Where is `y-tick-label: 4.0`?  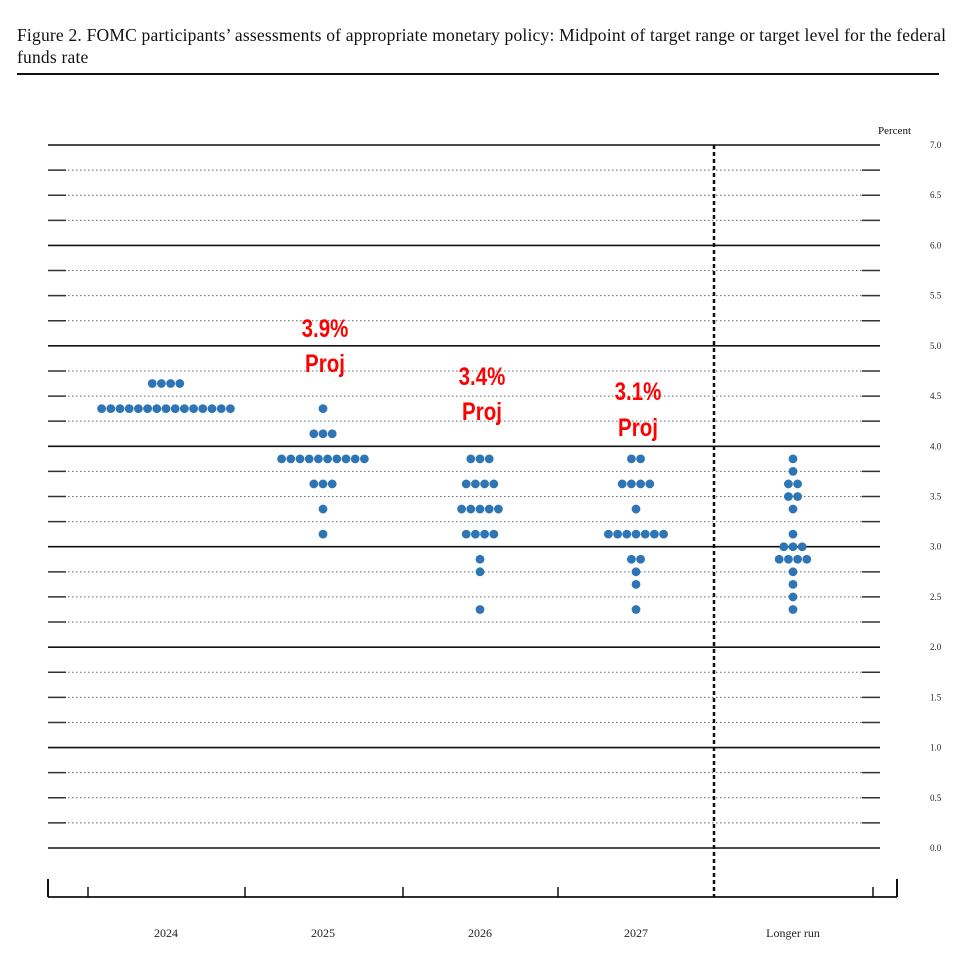
y-tick-label: 4.0 is located at coordinates (936, 446).